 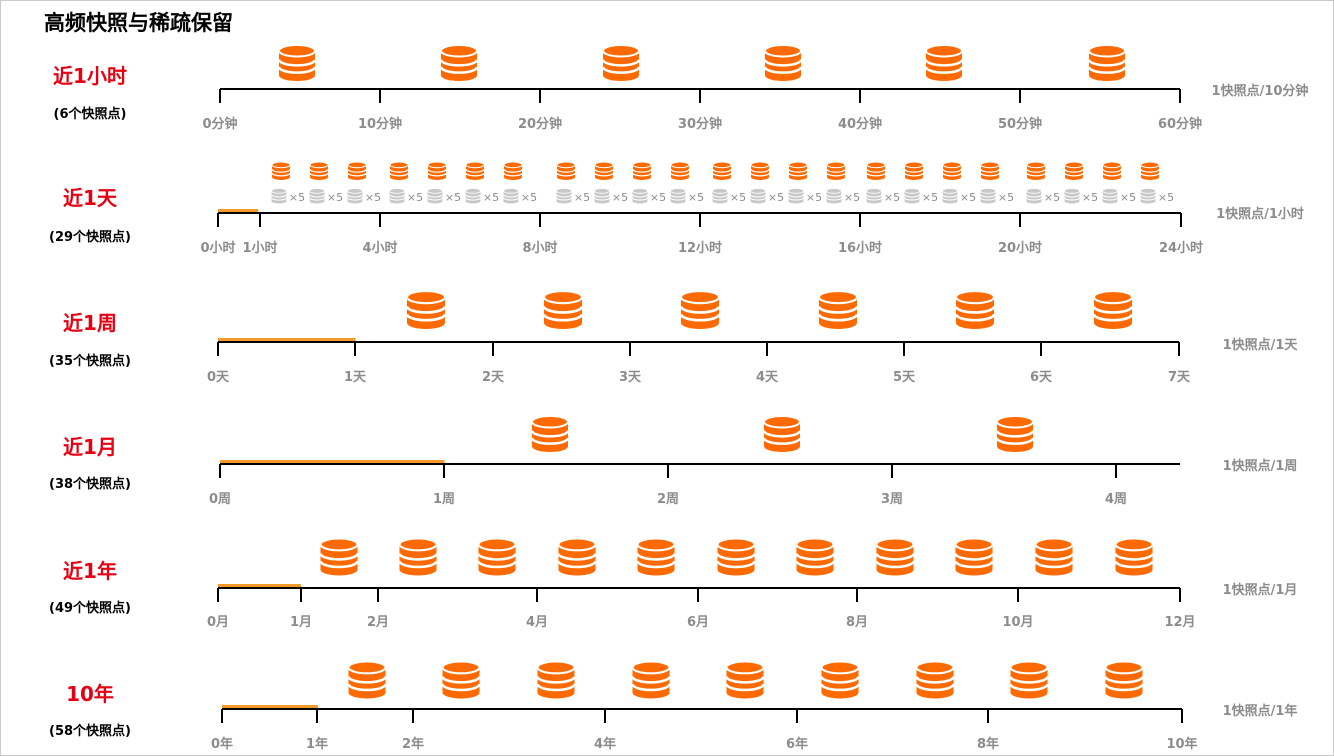 What do you see at coordinates (1260, 91) in the screenshot?
I see `rate-label: 1快照点/10分钟` at bounding box center [1260, 91].